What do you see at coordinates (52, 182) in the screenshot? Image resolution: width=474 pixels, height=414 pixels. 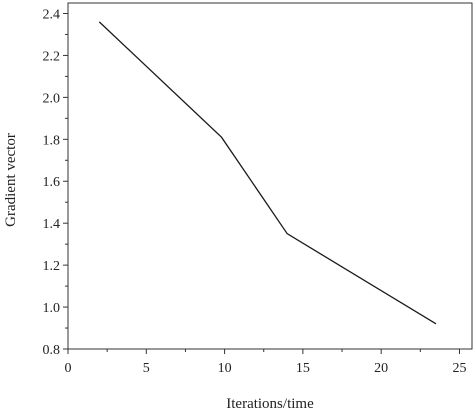 I see `y-tick-label: 1.6` at bounding box center [52, 182].